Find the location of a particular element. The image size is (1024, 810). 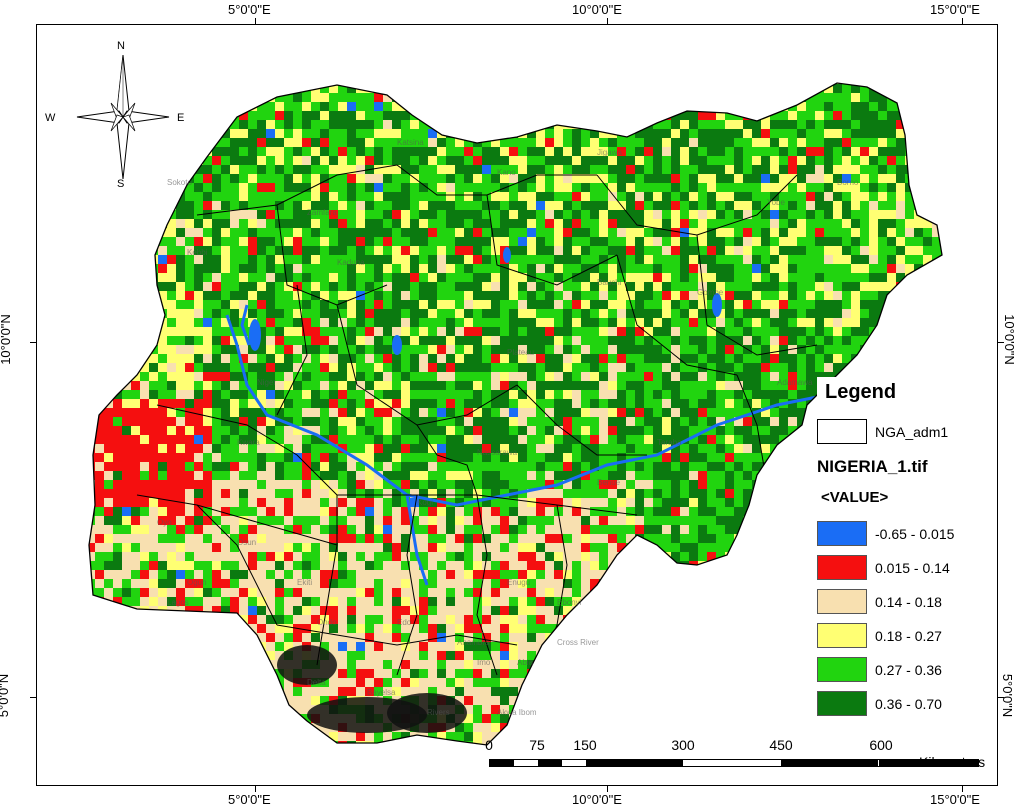

bottom-lon-label-5e: 5°0'0"E is located at coordinates (249, 799).